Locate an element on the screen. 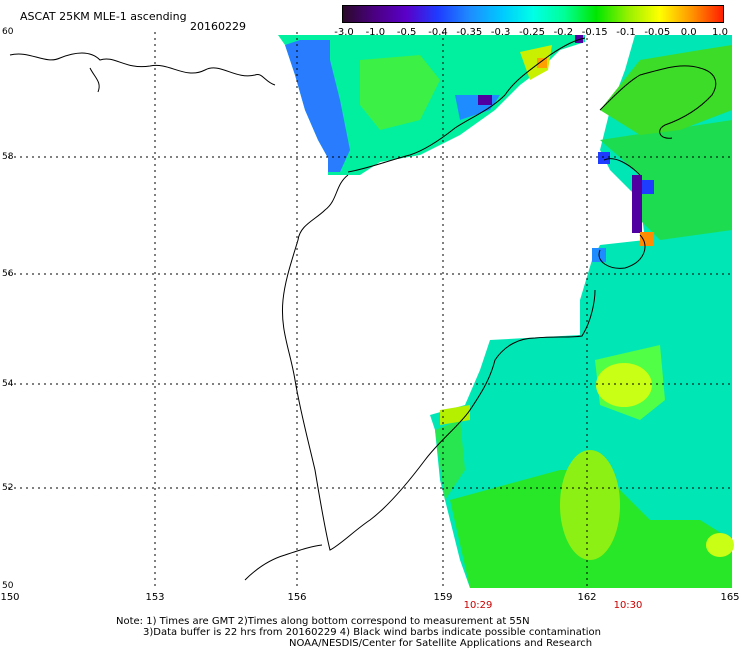 This screenshot has width=740, height=650. colorbar-label: -3.0 is located at coordinates (344, 32).